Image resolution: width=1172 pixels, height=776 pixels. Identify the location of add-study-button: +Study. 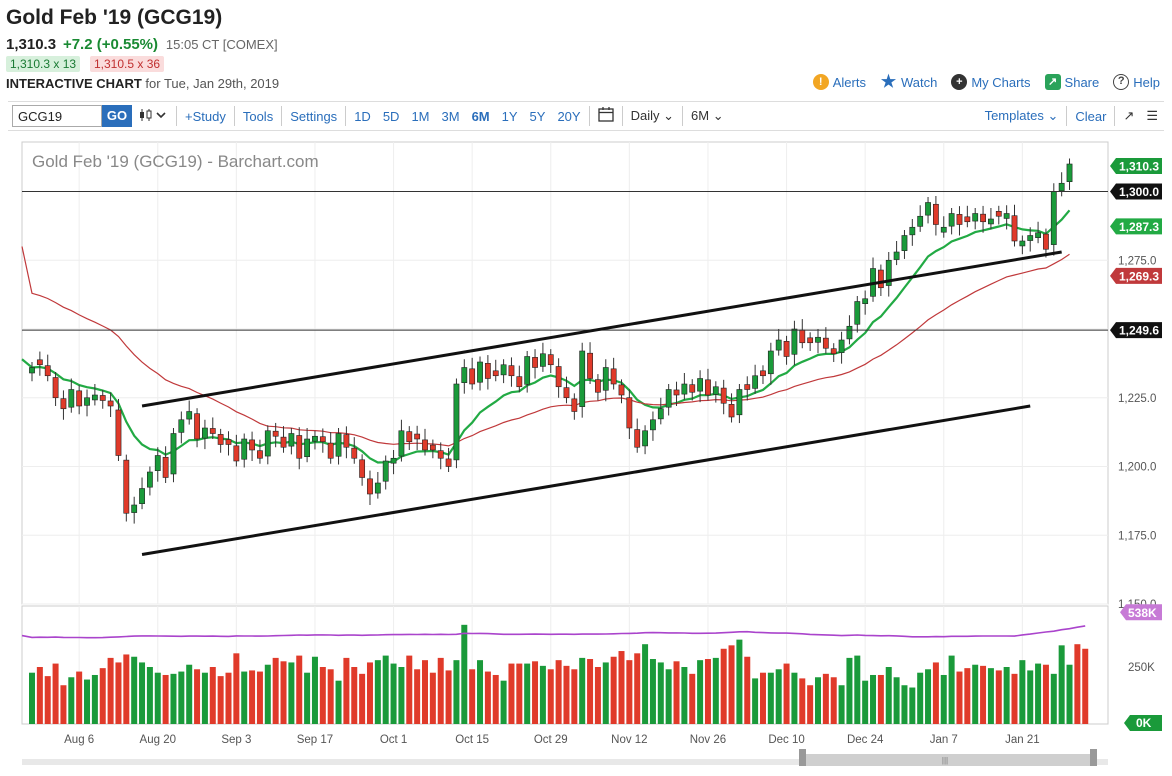
(205, 116).